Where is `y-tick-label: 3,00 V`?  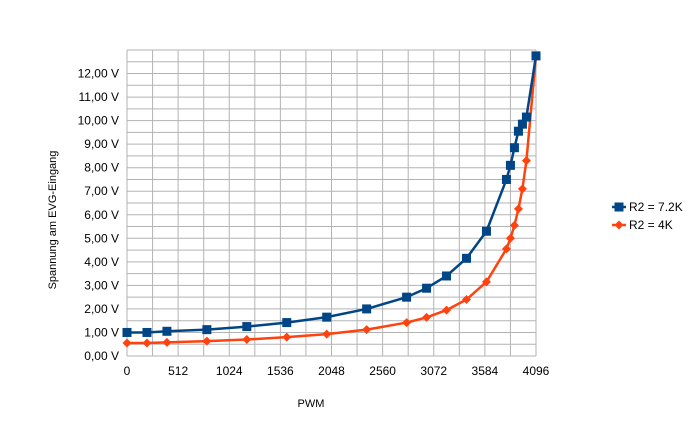 y-tick-label: 3,00 V is located at coordinates (101, 285).